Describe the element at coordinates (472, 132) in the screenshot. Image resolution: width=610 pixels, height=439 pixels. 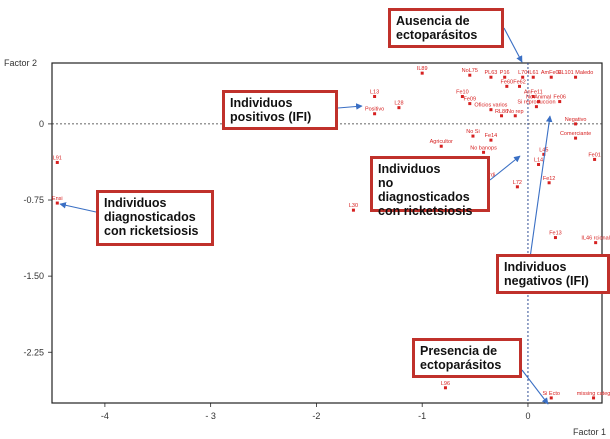
I see `point-label: No Si` at that location.